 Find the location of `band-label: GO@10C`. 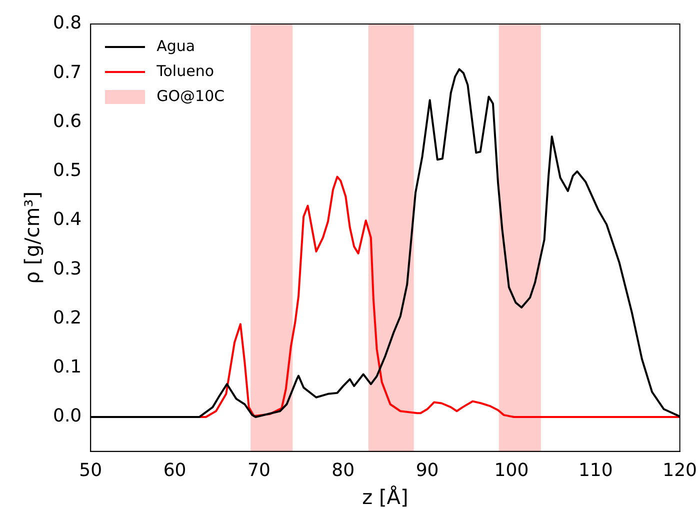

band-label: GO@10C is located at coordinates (190, 96).